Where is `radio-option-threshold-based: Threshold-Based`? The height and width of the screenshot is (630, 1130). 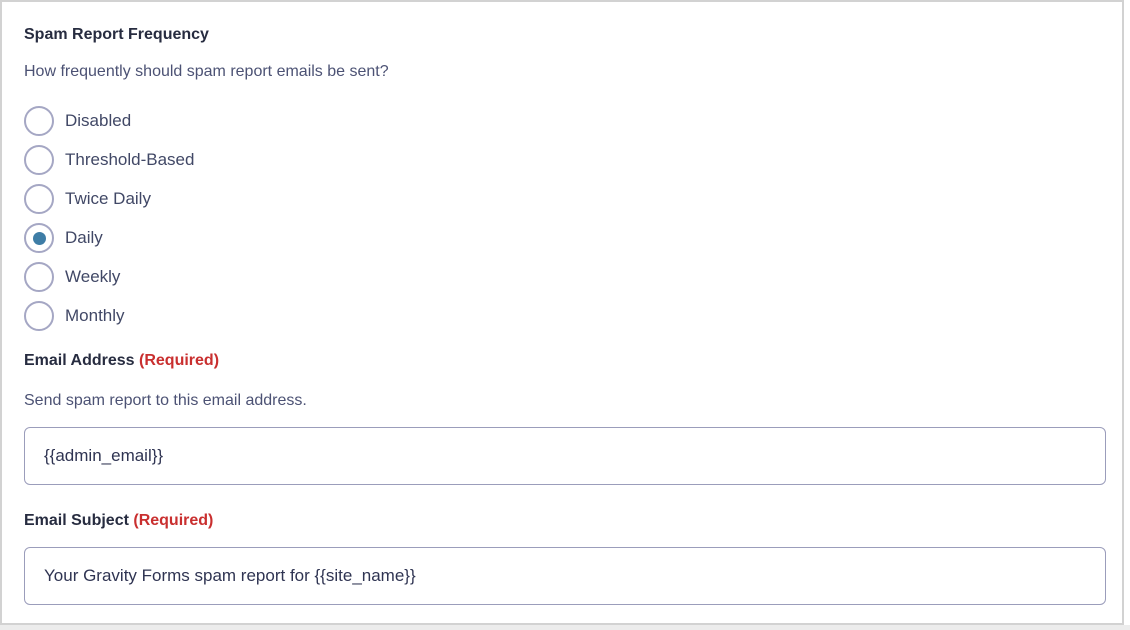
radio-option-threshold-based: Threshold-Based is located at coordinates (109, 160).